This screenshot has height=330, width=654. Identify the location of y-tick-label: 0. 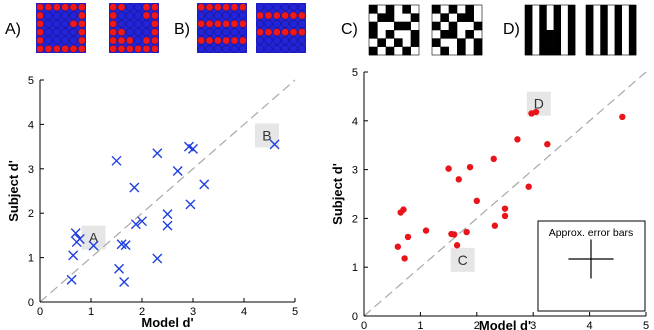
(31, 303).